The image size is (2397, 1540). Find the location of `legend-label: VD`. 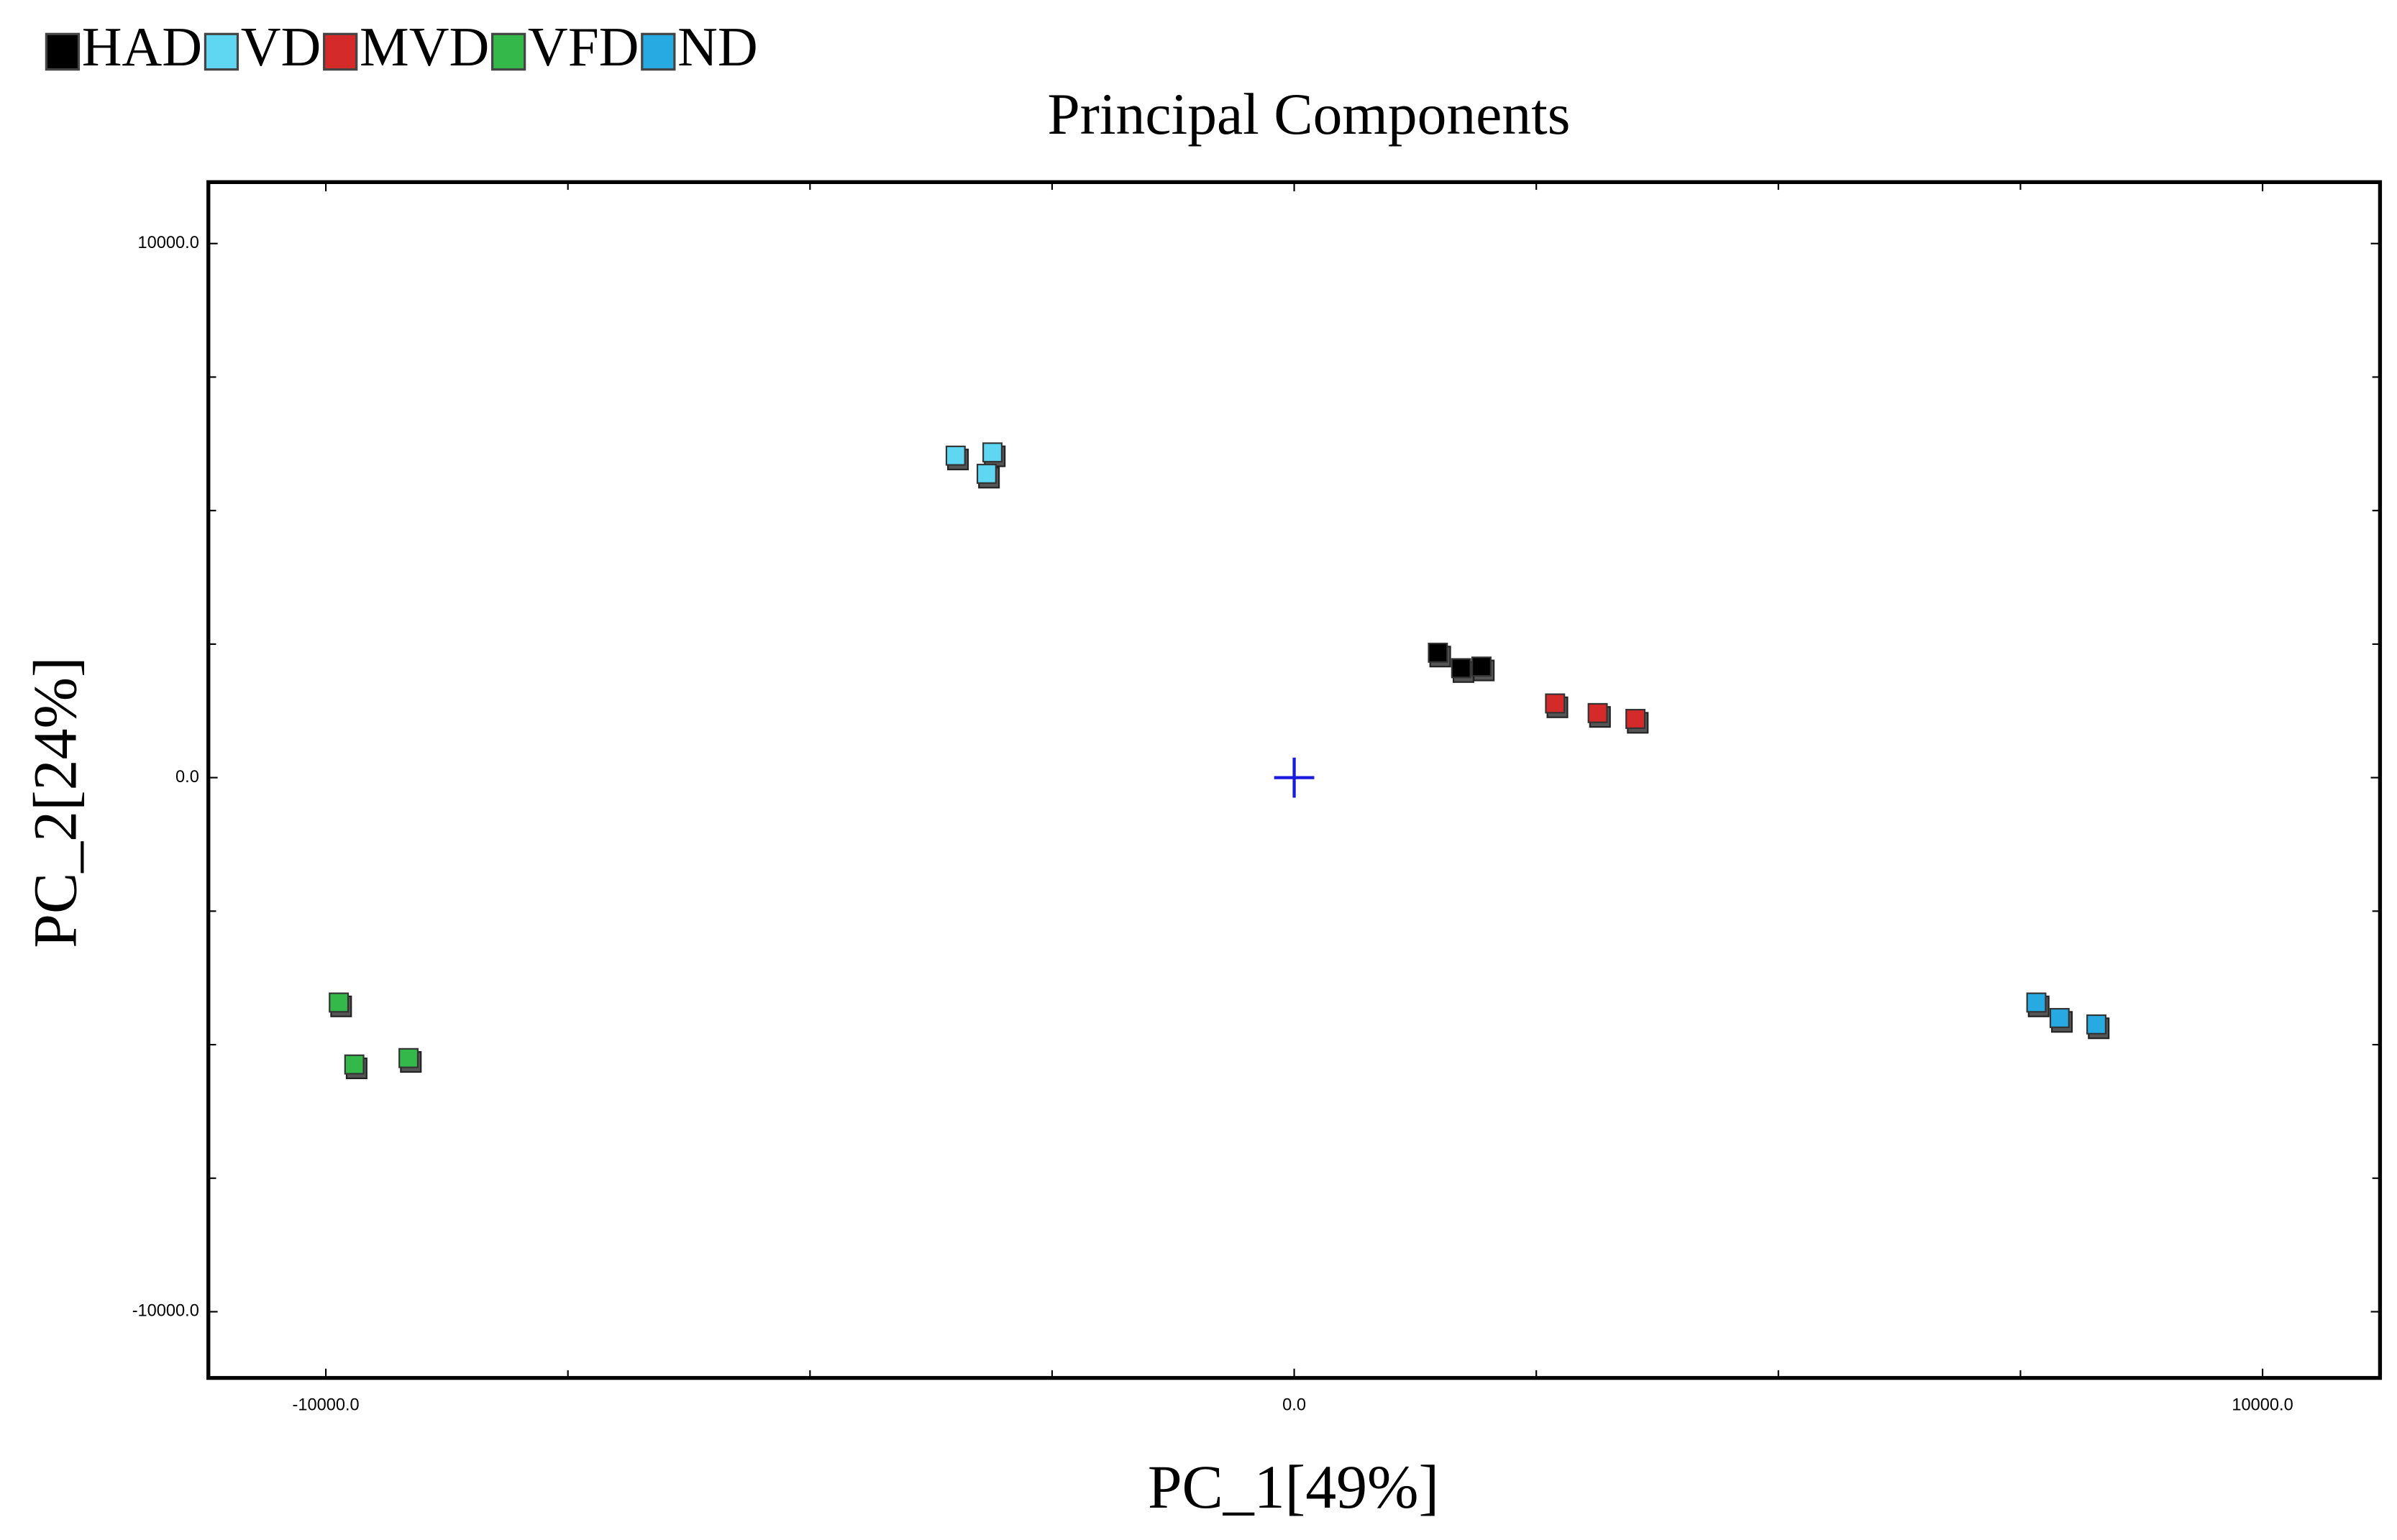

legend-label: VD is located at coordinates (281, 47).